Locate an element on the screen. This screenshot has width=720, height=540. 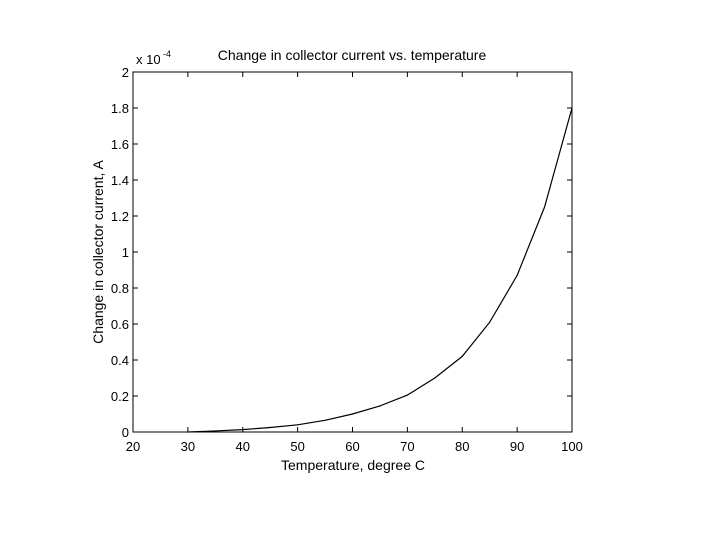
x-tick-label: 90 is located at coordinates (517, 446).